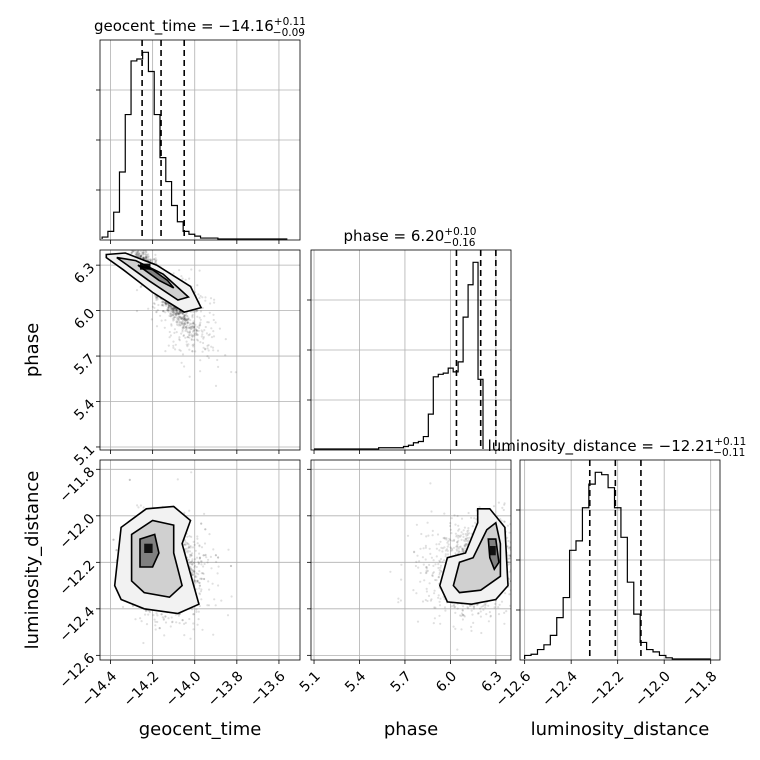  What do you see at coordinates (156, 560) in the screenshot?
I see `contour-line-outer` at bounding box center [156, 560].